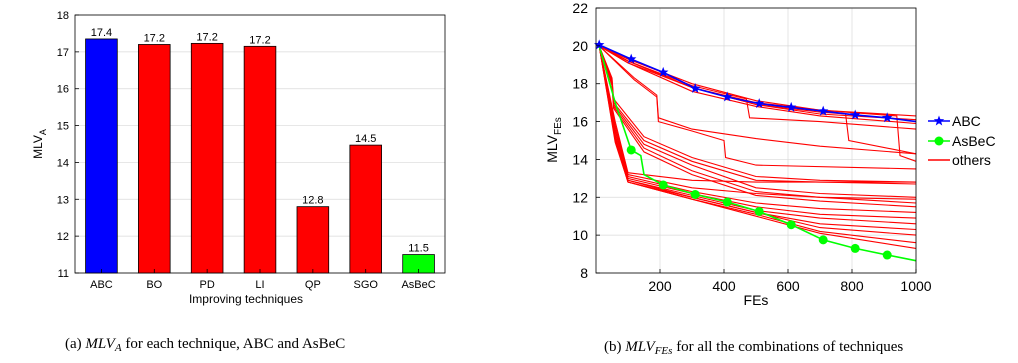 The image size is (1018, 363). Describe the element at coordinates (974, 141) in the screenshot. I see `legend-label-asbec: AsBeC` at that location.